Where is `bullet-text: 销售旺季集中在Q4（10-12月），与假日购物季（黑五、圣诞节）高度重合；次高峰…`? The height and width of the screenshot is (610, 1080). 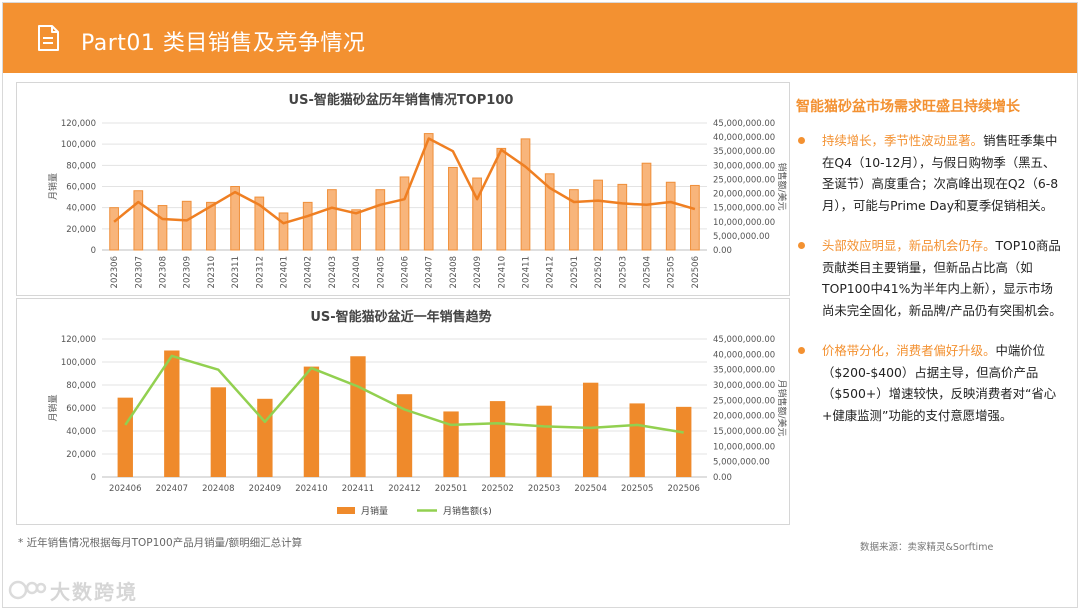 bullet-text: 销售旺季集中在Q4（10-12月），与假日购物季（黑五、圣诞节）高度重合；次高峰… is located at coordinates (940, 173).